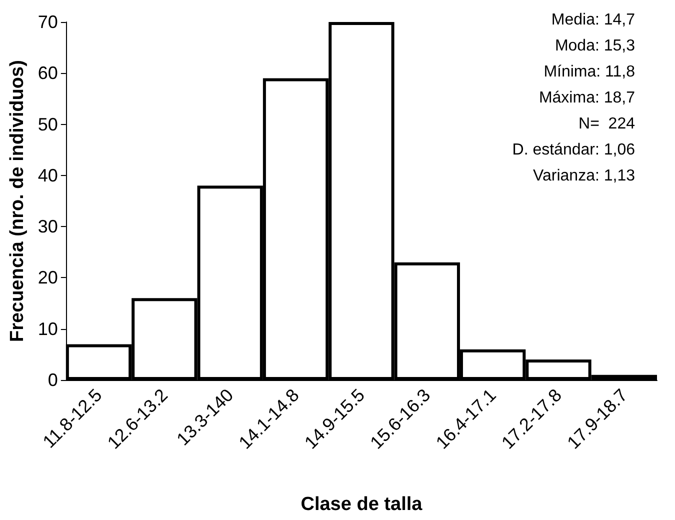  I want to click on y-tick-label: 40, so click(48, 175).